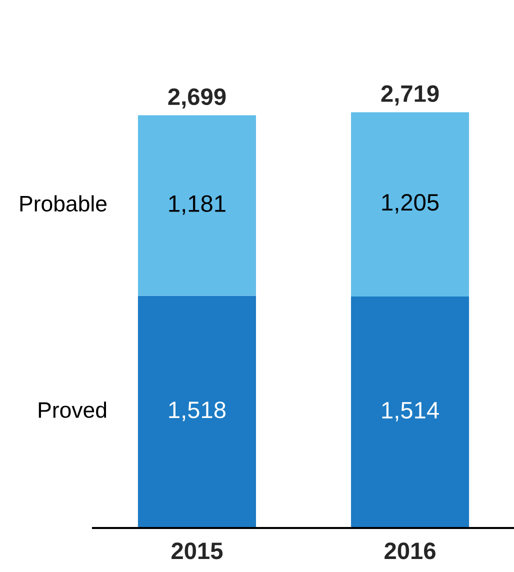 This screenshot has width=514, height=572. What do you see at coordinates (410, 551) in the screenshot?
I see `x-tick-label: 2016` at bounding box center [410, 551].